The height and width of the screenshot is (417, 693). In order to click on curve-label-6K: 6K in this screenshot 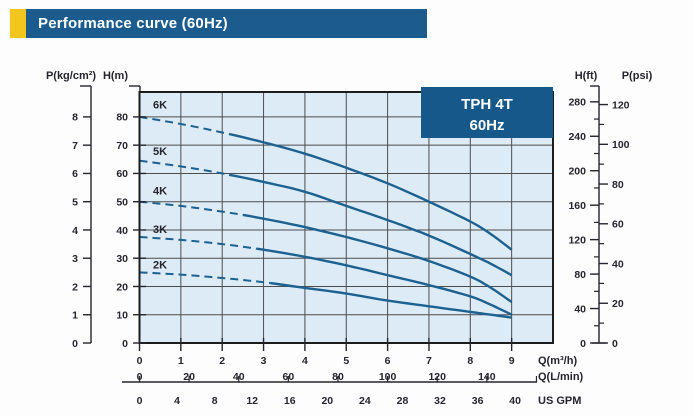, I will do `click(160, 105)`.